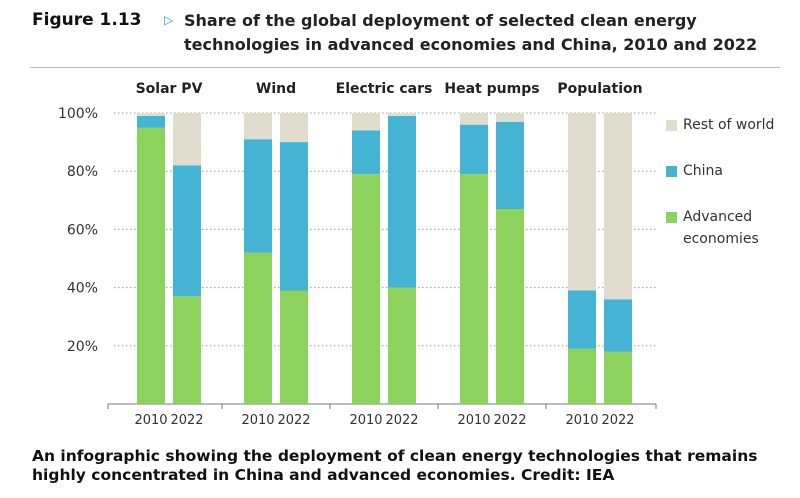  Describe the element at coordinates (671, 217) in the screenshot. I see `legend-swatch-advanced` at that location.